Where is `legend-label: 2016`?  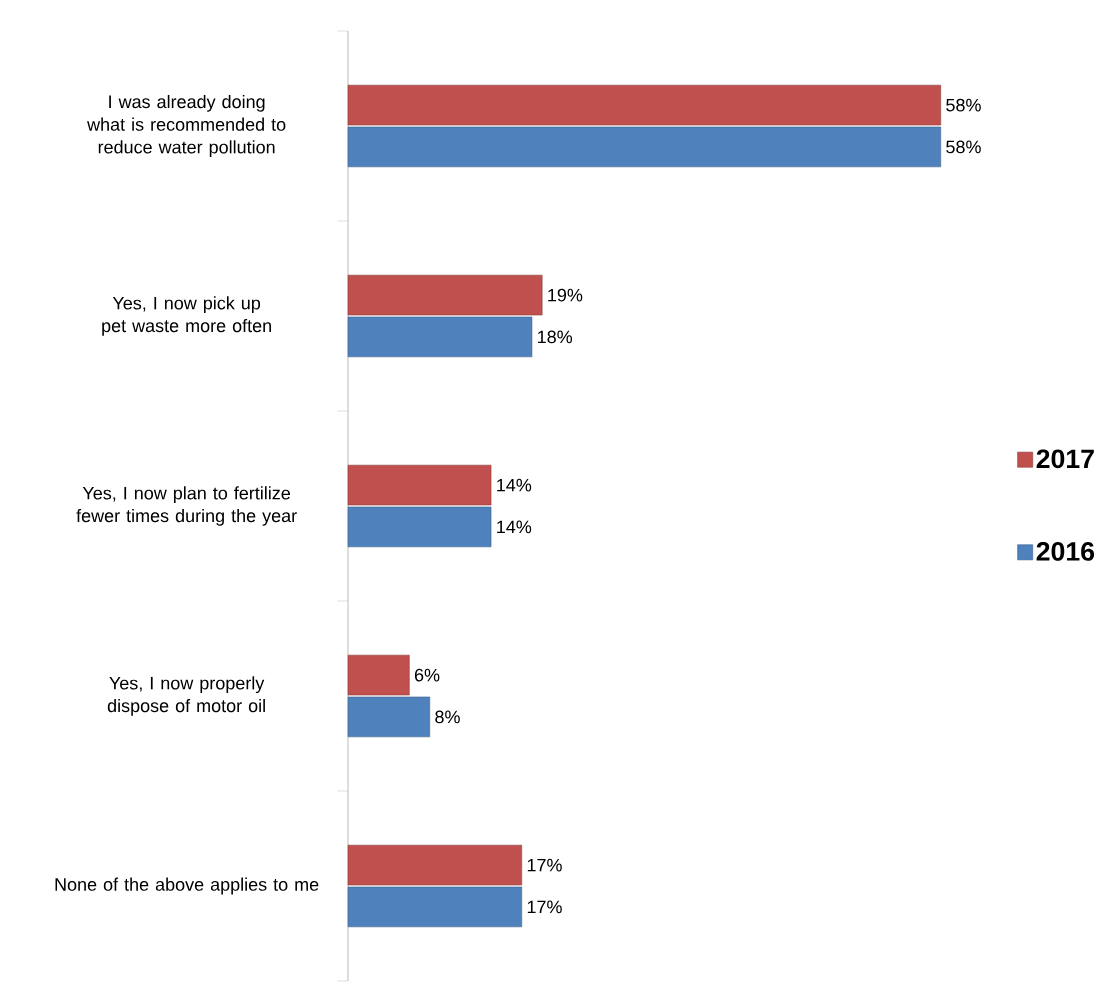 legend-label: 2016 is located at coordinates (1065, 551).